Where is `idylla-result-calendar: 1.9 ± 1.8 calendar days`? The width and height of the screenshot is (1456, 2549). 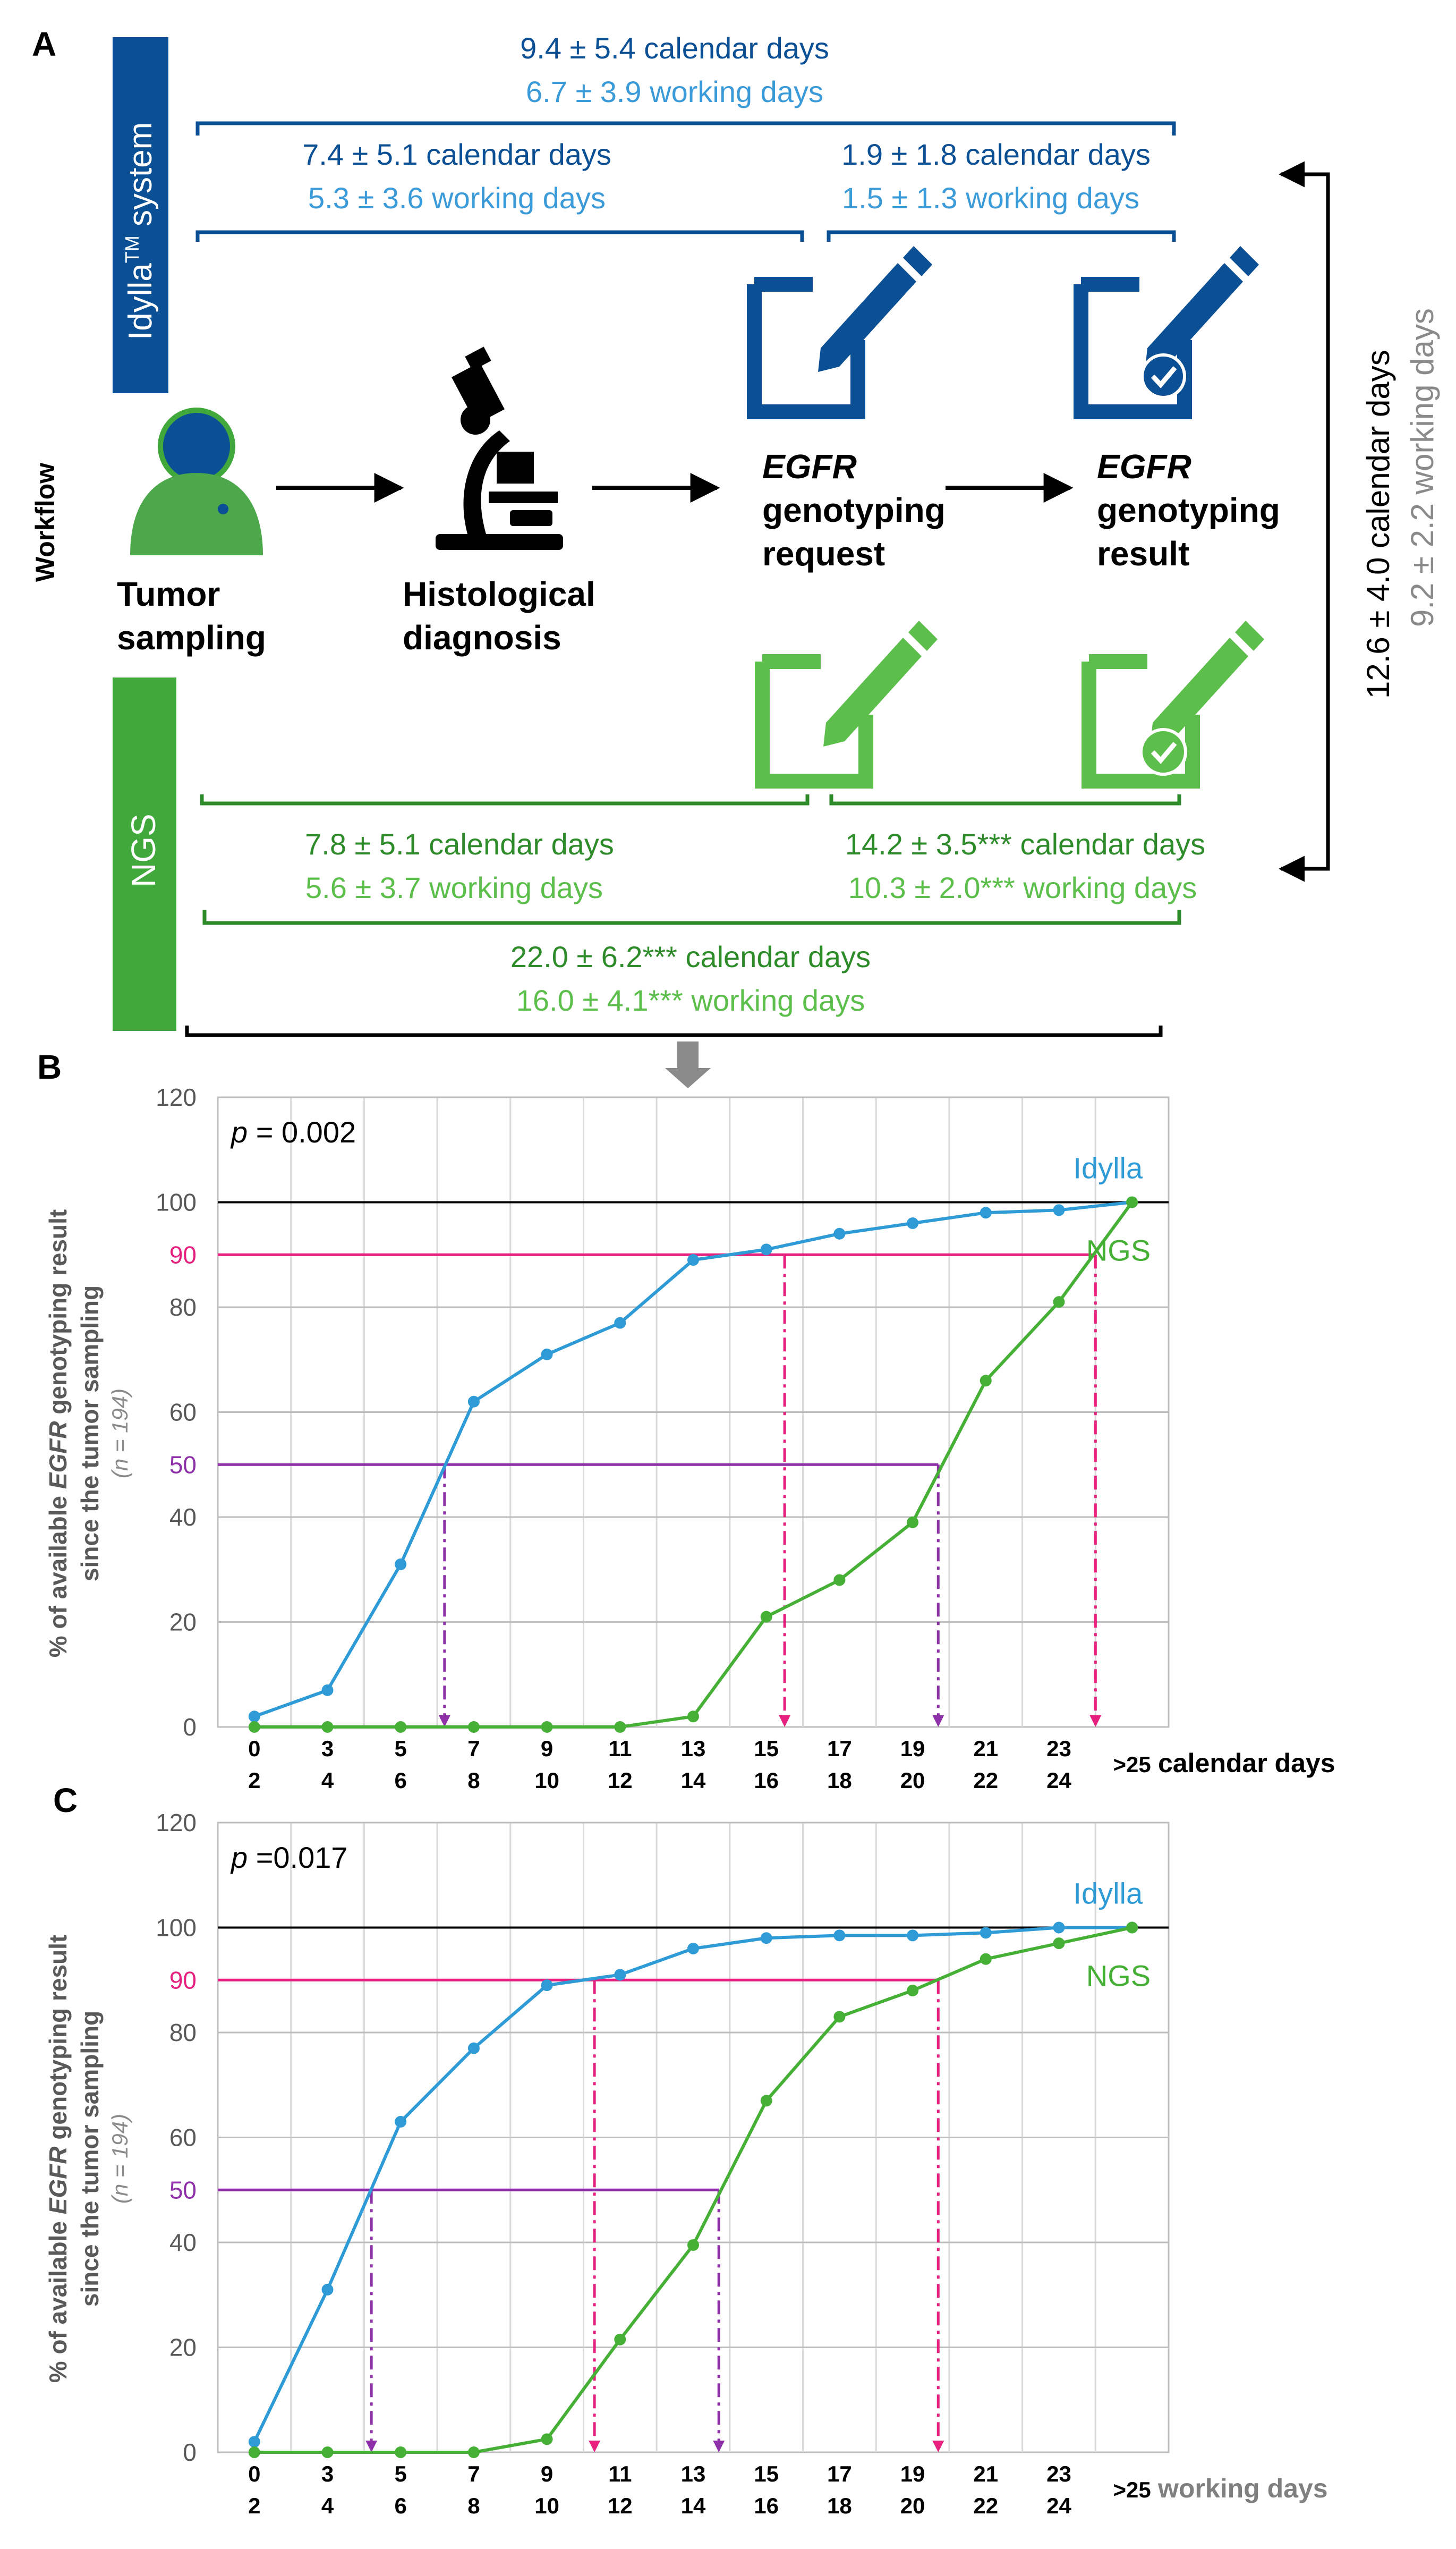
idylla-result-calendar: 1.9 ± 1.8 calendar days is located at coordinates (996, 154).